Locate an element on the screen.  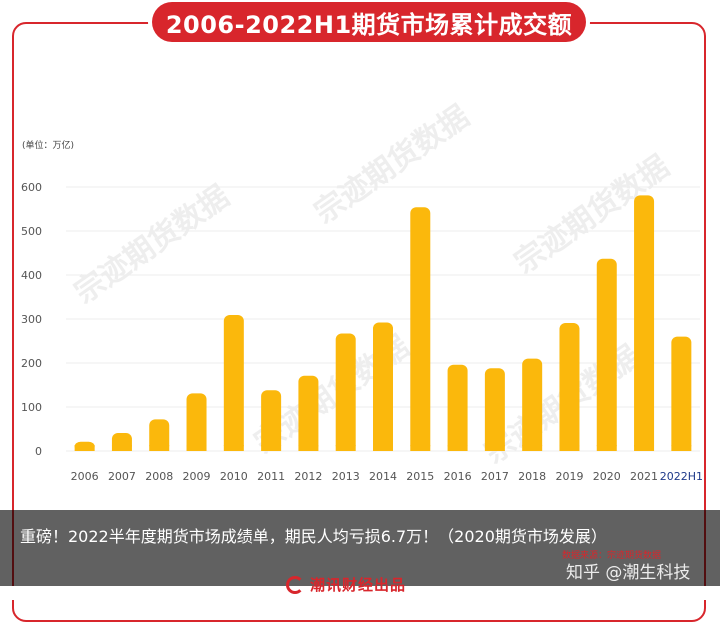
bar-base-2010 is located at coordinates (233, 448).